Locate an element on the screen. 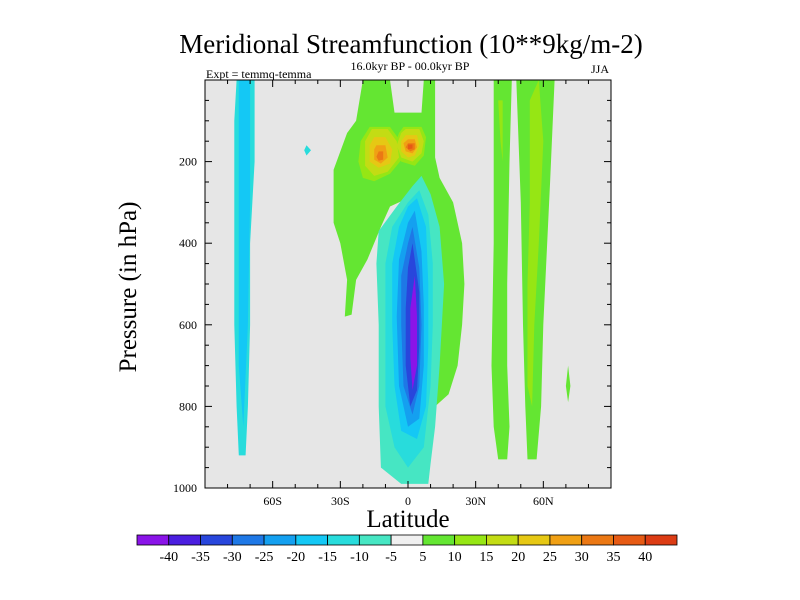 The width and height of the screenshot is (800, 600). y-tick-label: 1000 is located at coordinates (185, 488).